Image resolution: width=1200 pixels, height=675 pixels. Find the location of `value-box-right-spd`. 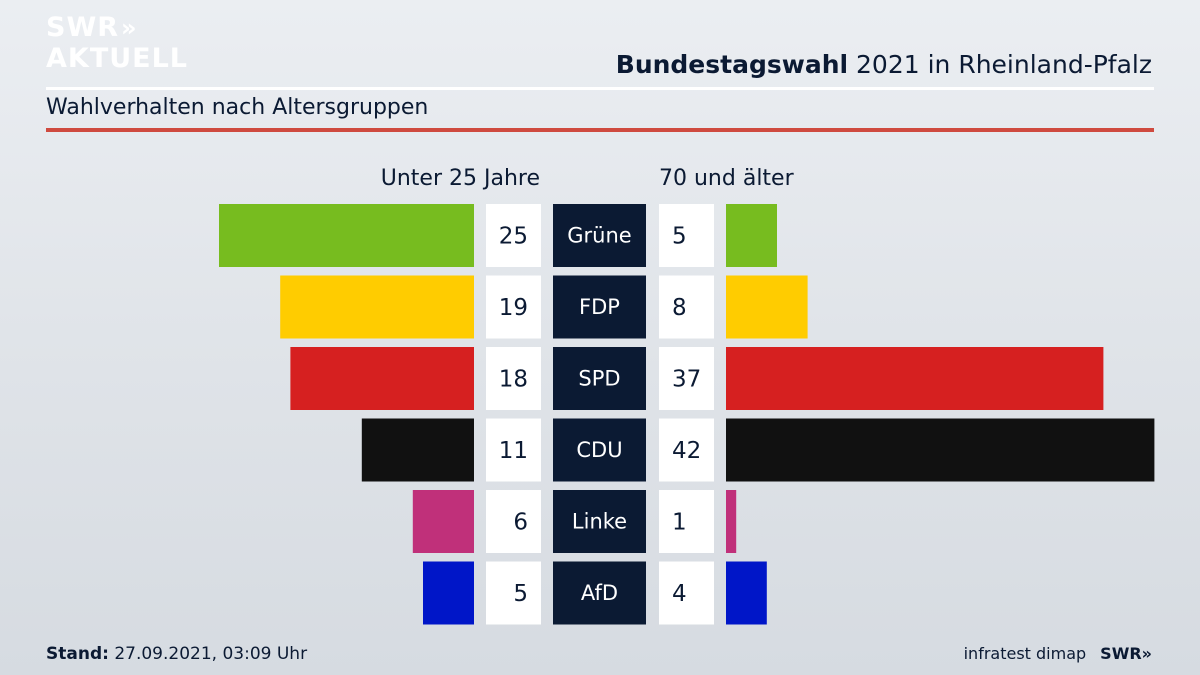

value-box-right-spd is located at coordinates (686, 378).